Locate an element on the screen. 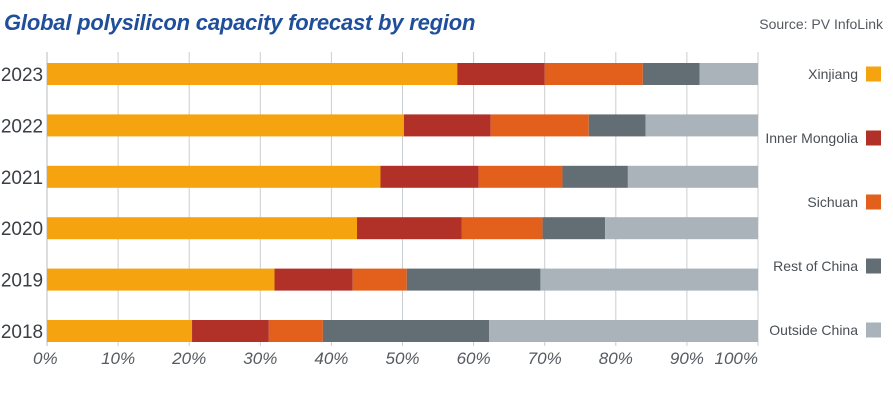 Image resolution: width=893 pixels, height=400 pixels. x-tick-label: 90% is located at coordinates (687, 358).